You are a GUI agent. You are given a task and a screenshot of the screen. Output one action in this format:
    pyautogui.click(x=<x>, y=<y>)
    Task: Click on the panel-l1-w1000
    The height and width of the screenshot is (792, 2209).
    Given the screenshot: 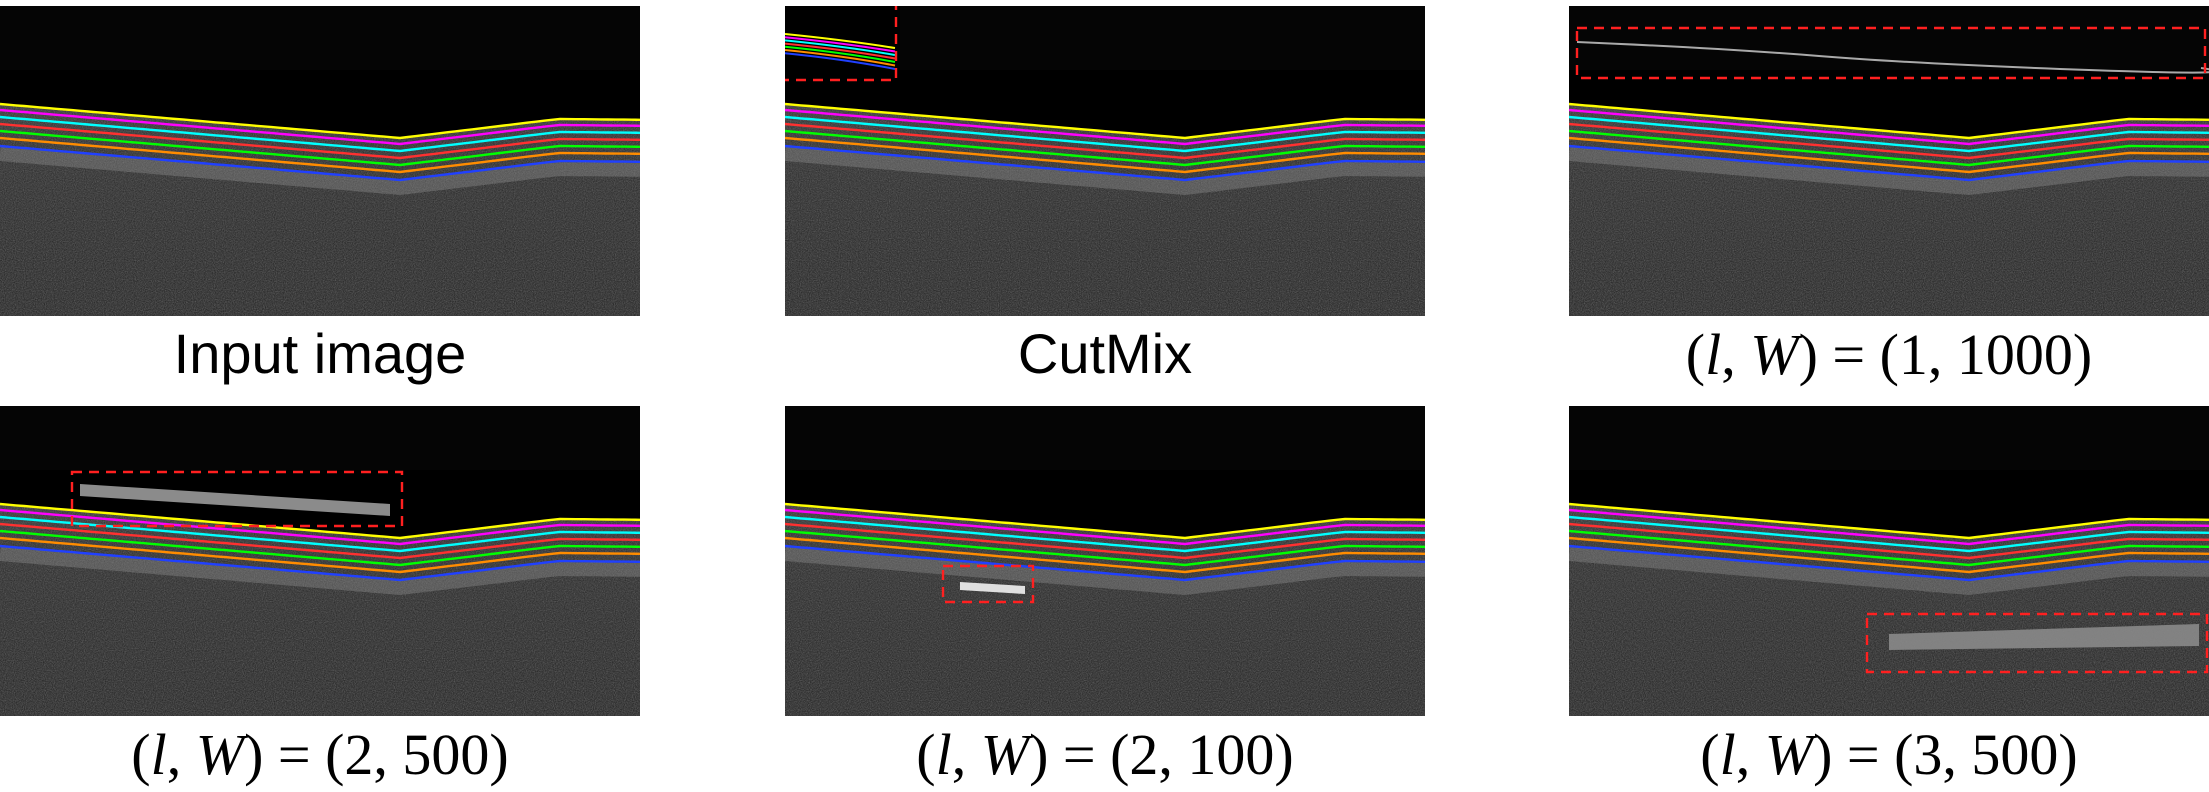 What is the action you would take?
    pyautogui.click(x=1889, y=161)
    